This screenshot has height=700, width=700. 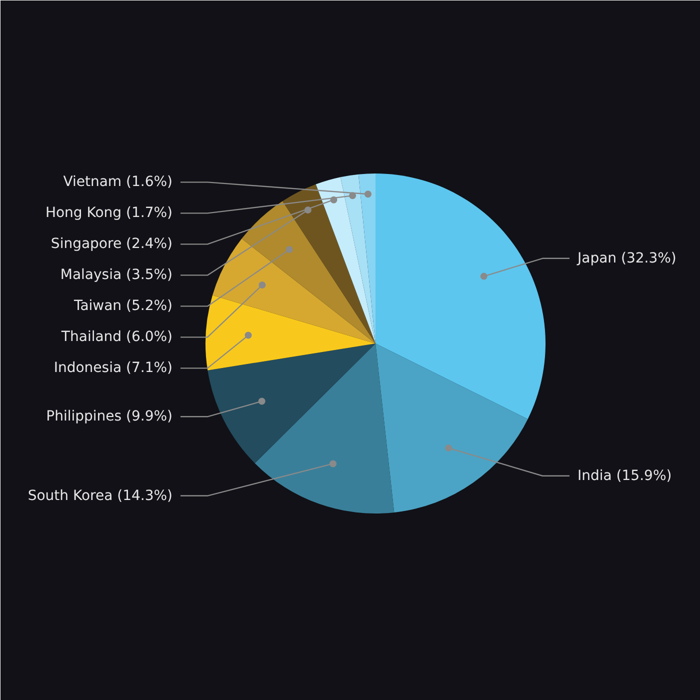 What do you see at coordinates (122, 306) in the screenshot?
I see `slice-label: Taiwan (5.2%)` at bounding box center [122, 306].